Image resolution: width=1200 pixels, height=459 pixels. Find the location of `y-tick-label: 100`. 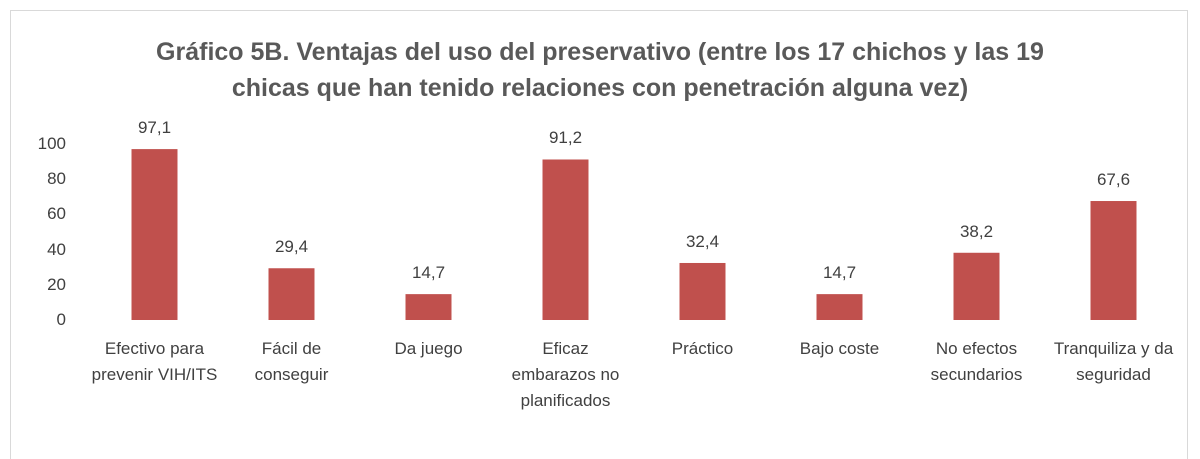

y-tick-label: 100 is located at coordinates (51, 143).